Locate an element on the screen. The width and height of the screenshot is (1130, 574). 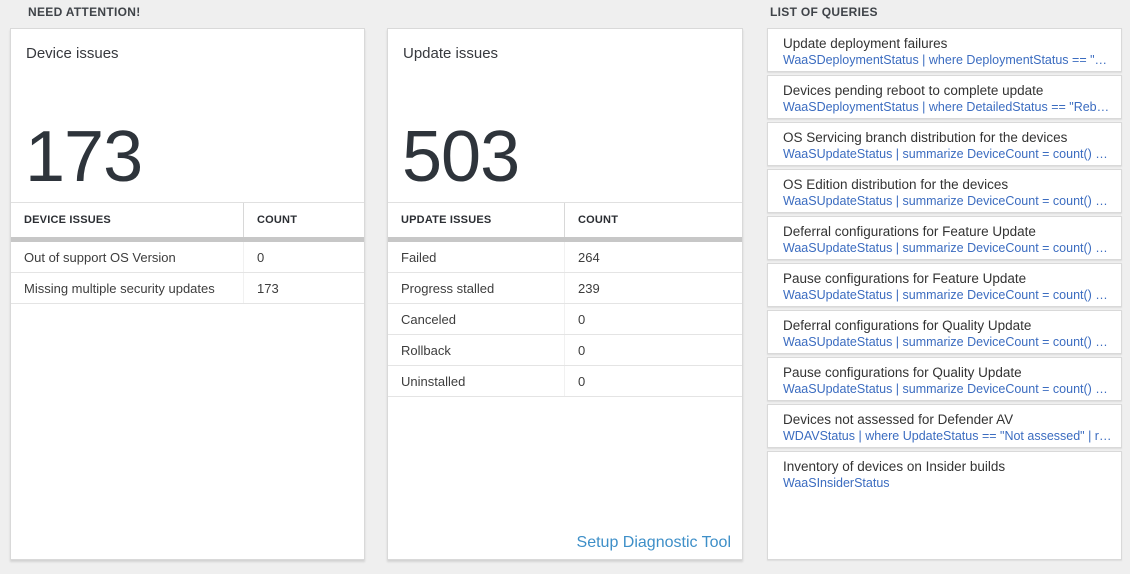
table-row: Canceled 0 is located at coordinates (565, 319).